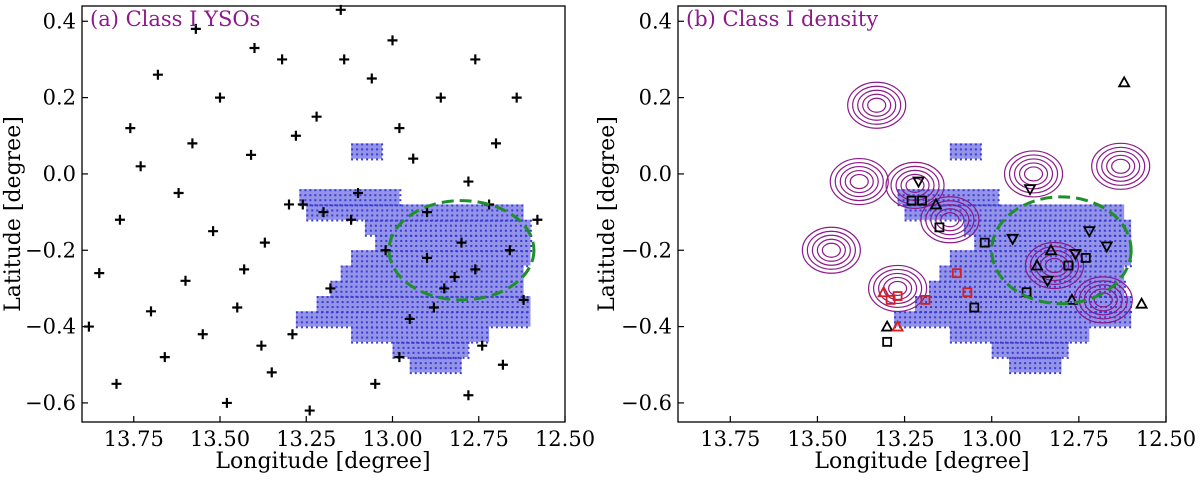 The image size is (1200, 480). I want to click on b-cloud-row, so click(965, 151).